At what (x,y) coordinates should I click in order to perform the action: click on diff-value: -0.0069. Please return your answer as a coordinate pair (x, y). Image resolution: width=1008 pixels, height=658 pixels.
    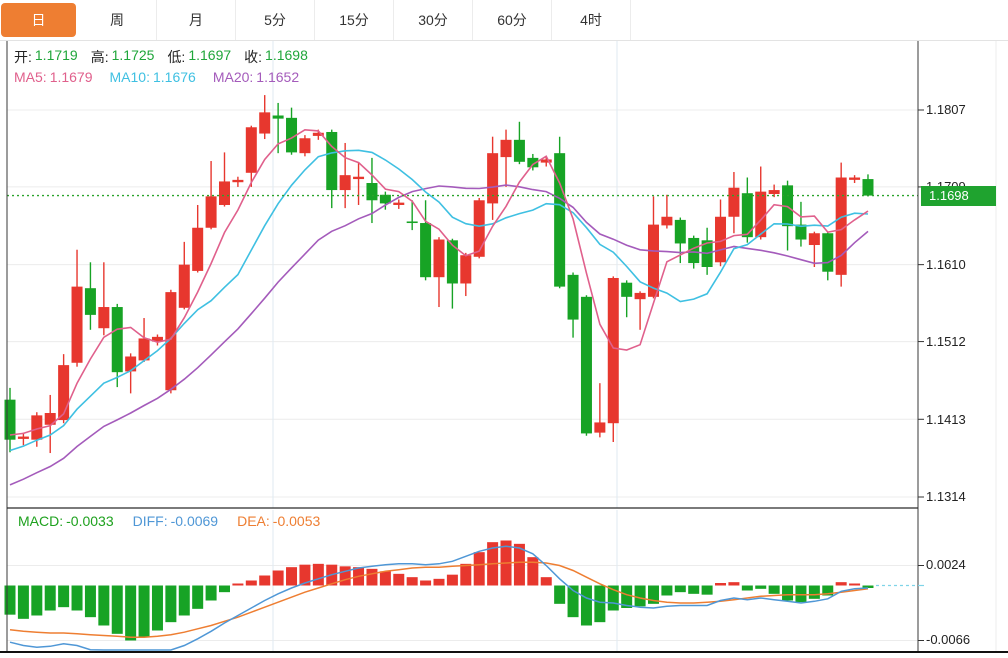
    Looking at the image, I should click on (194, 521).